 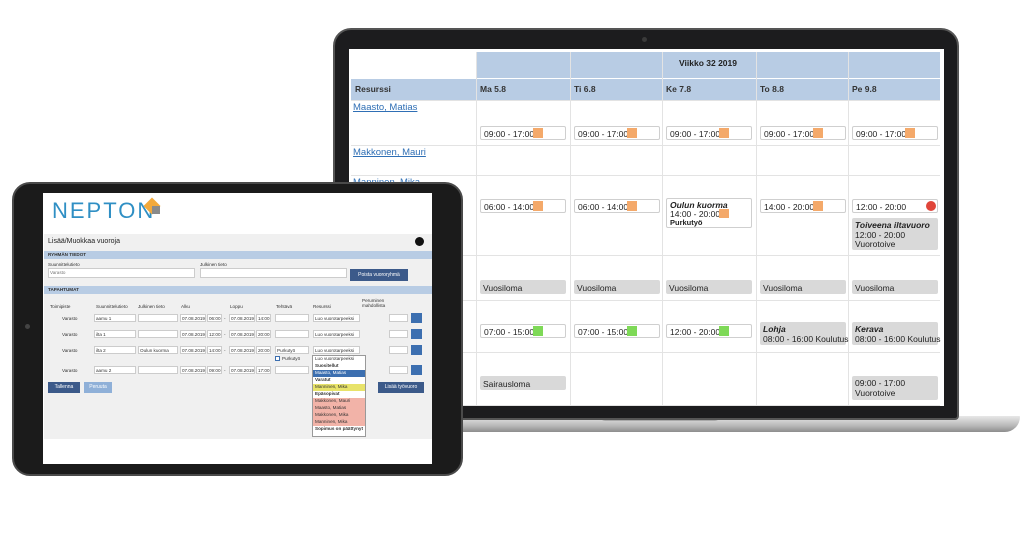 What do you see at coordinates (603, 332) in the screenshot?
I see `shift-time: 07:00 - 15:00` at bounding box center [603, 332].